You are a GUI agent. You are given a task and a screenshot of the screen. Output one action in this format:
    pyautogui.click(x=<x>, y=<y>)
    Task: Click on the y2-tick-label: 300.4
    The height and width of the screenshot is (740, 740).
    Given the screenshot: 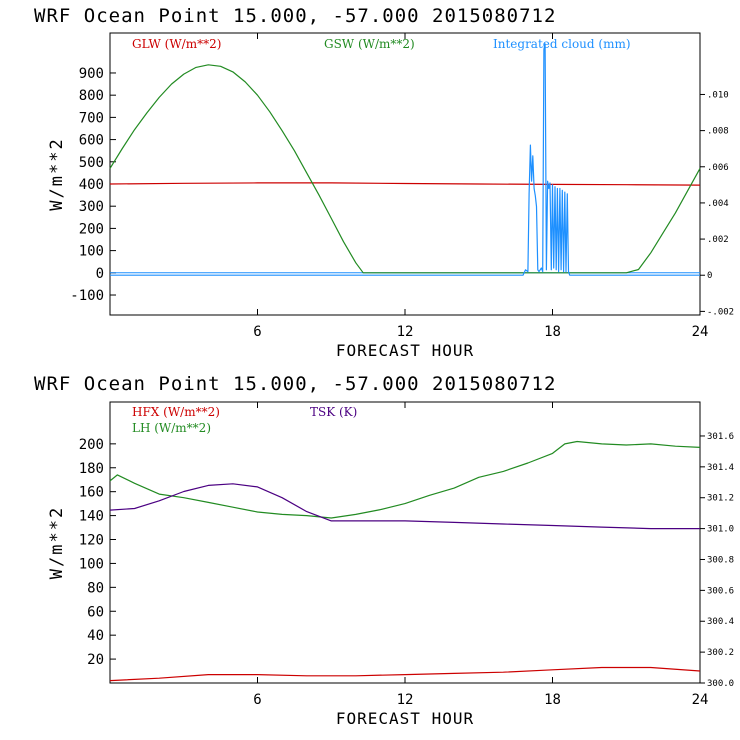 What is the action you would take?
    pyautogui.click(x=720, y=622)
    